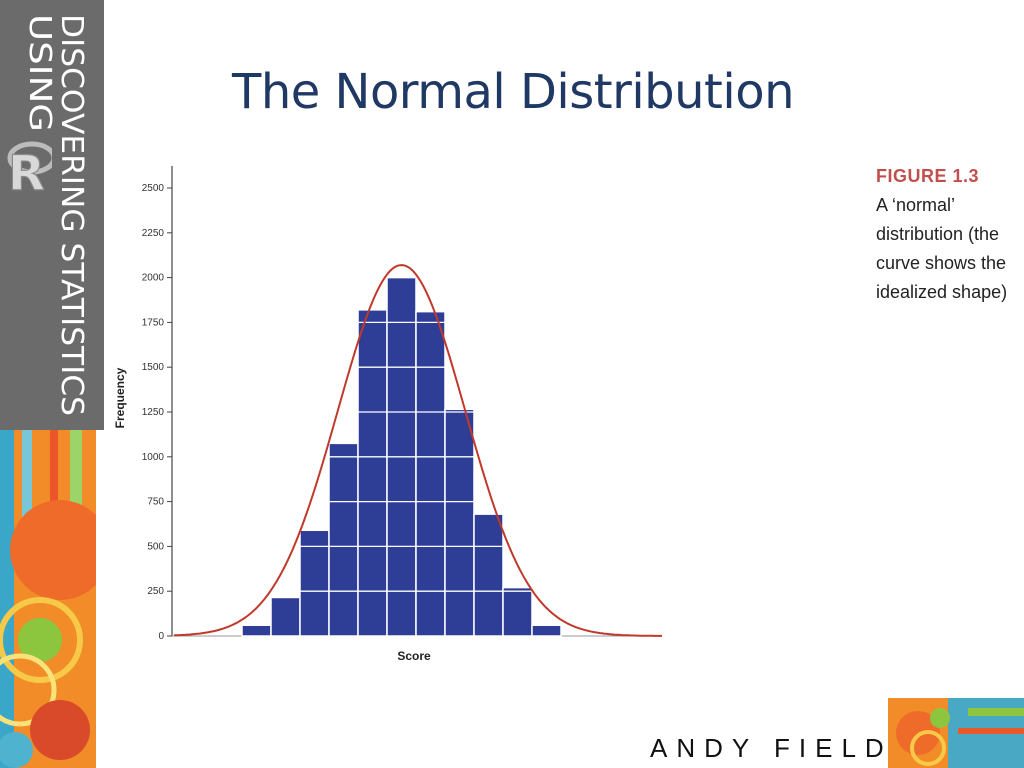  Describe the element at coordinates (513, 92) in the screenshot. I see `slide-title: The Normal Distribution` at that location.